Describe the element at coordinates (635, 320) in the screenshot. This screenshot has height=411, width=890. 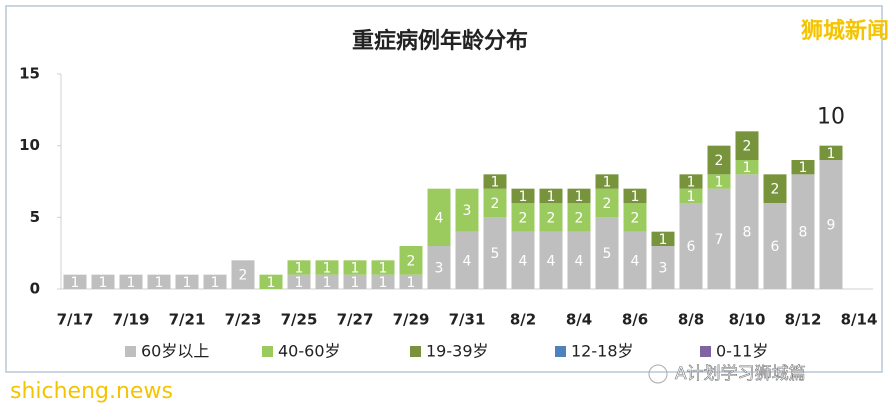
I see `x-tick-label: 8/6` at that location.